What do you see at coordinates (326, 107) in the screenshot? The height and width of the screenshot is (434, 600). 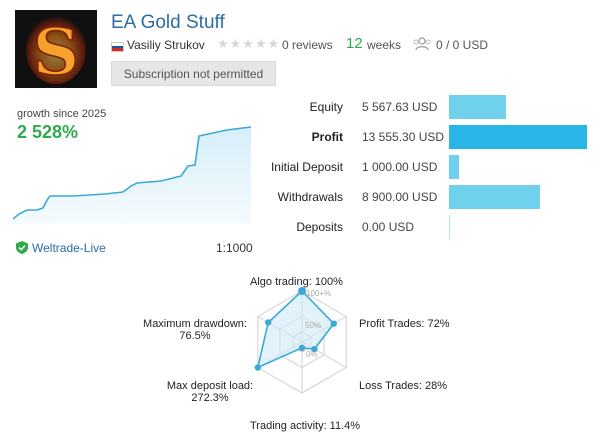 I see `stat-label-equity: Equity` at bounding box center [326, 107].